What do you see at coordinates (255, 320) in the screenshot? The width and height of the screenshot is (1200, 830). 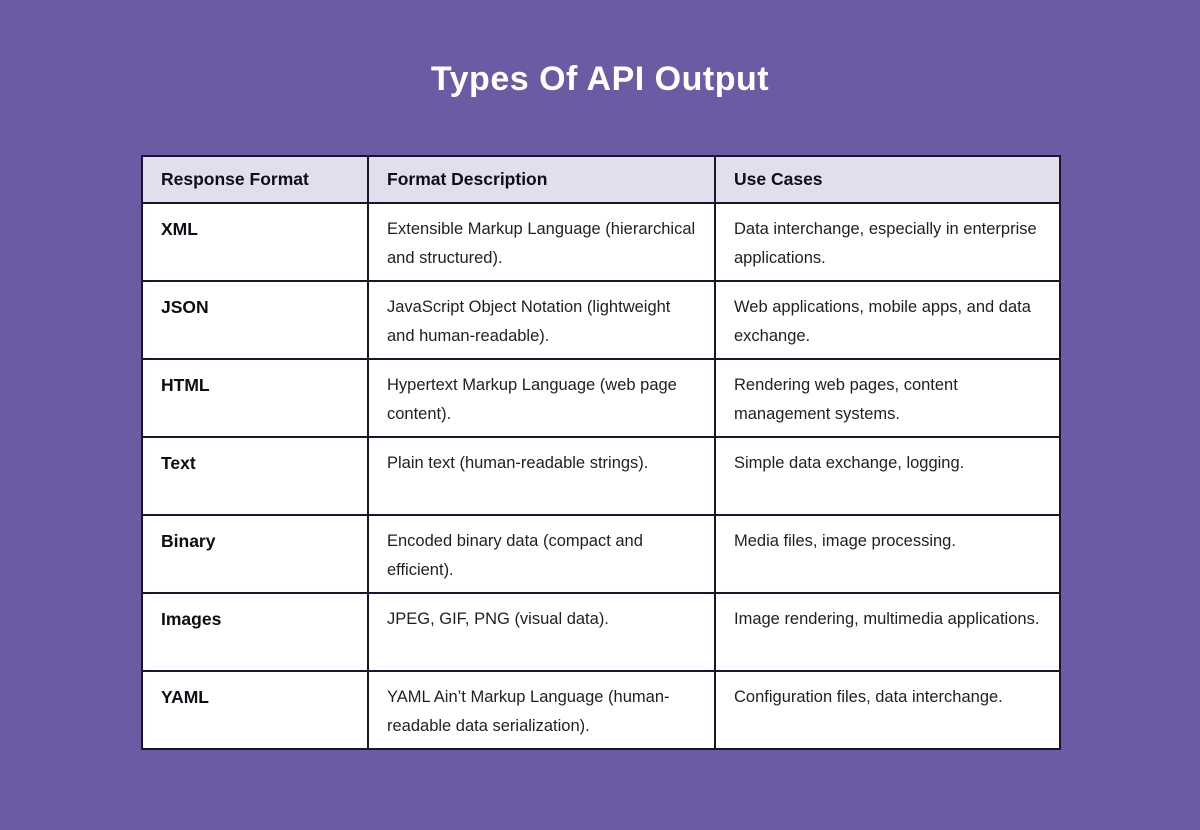 I see `response-format-cell: JSON` at bounding box center [255, 320].